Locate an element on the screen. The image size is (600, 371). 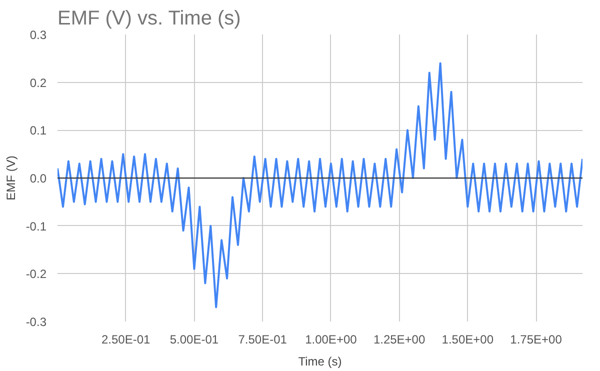
y-tick-label: -0.1 is located at coordinates (36, 226).